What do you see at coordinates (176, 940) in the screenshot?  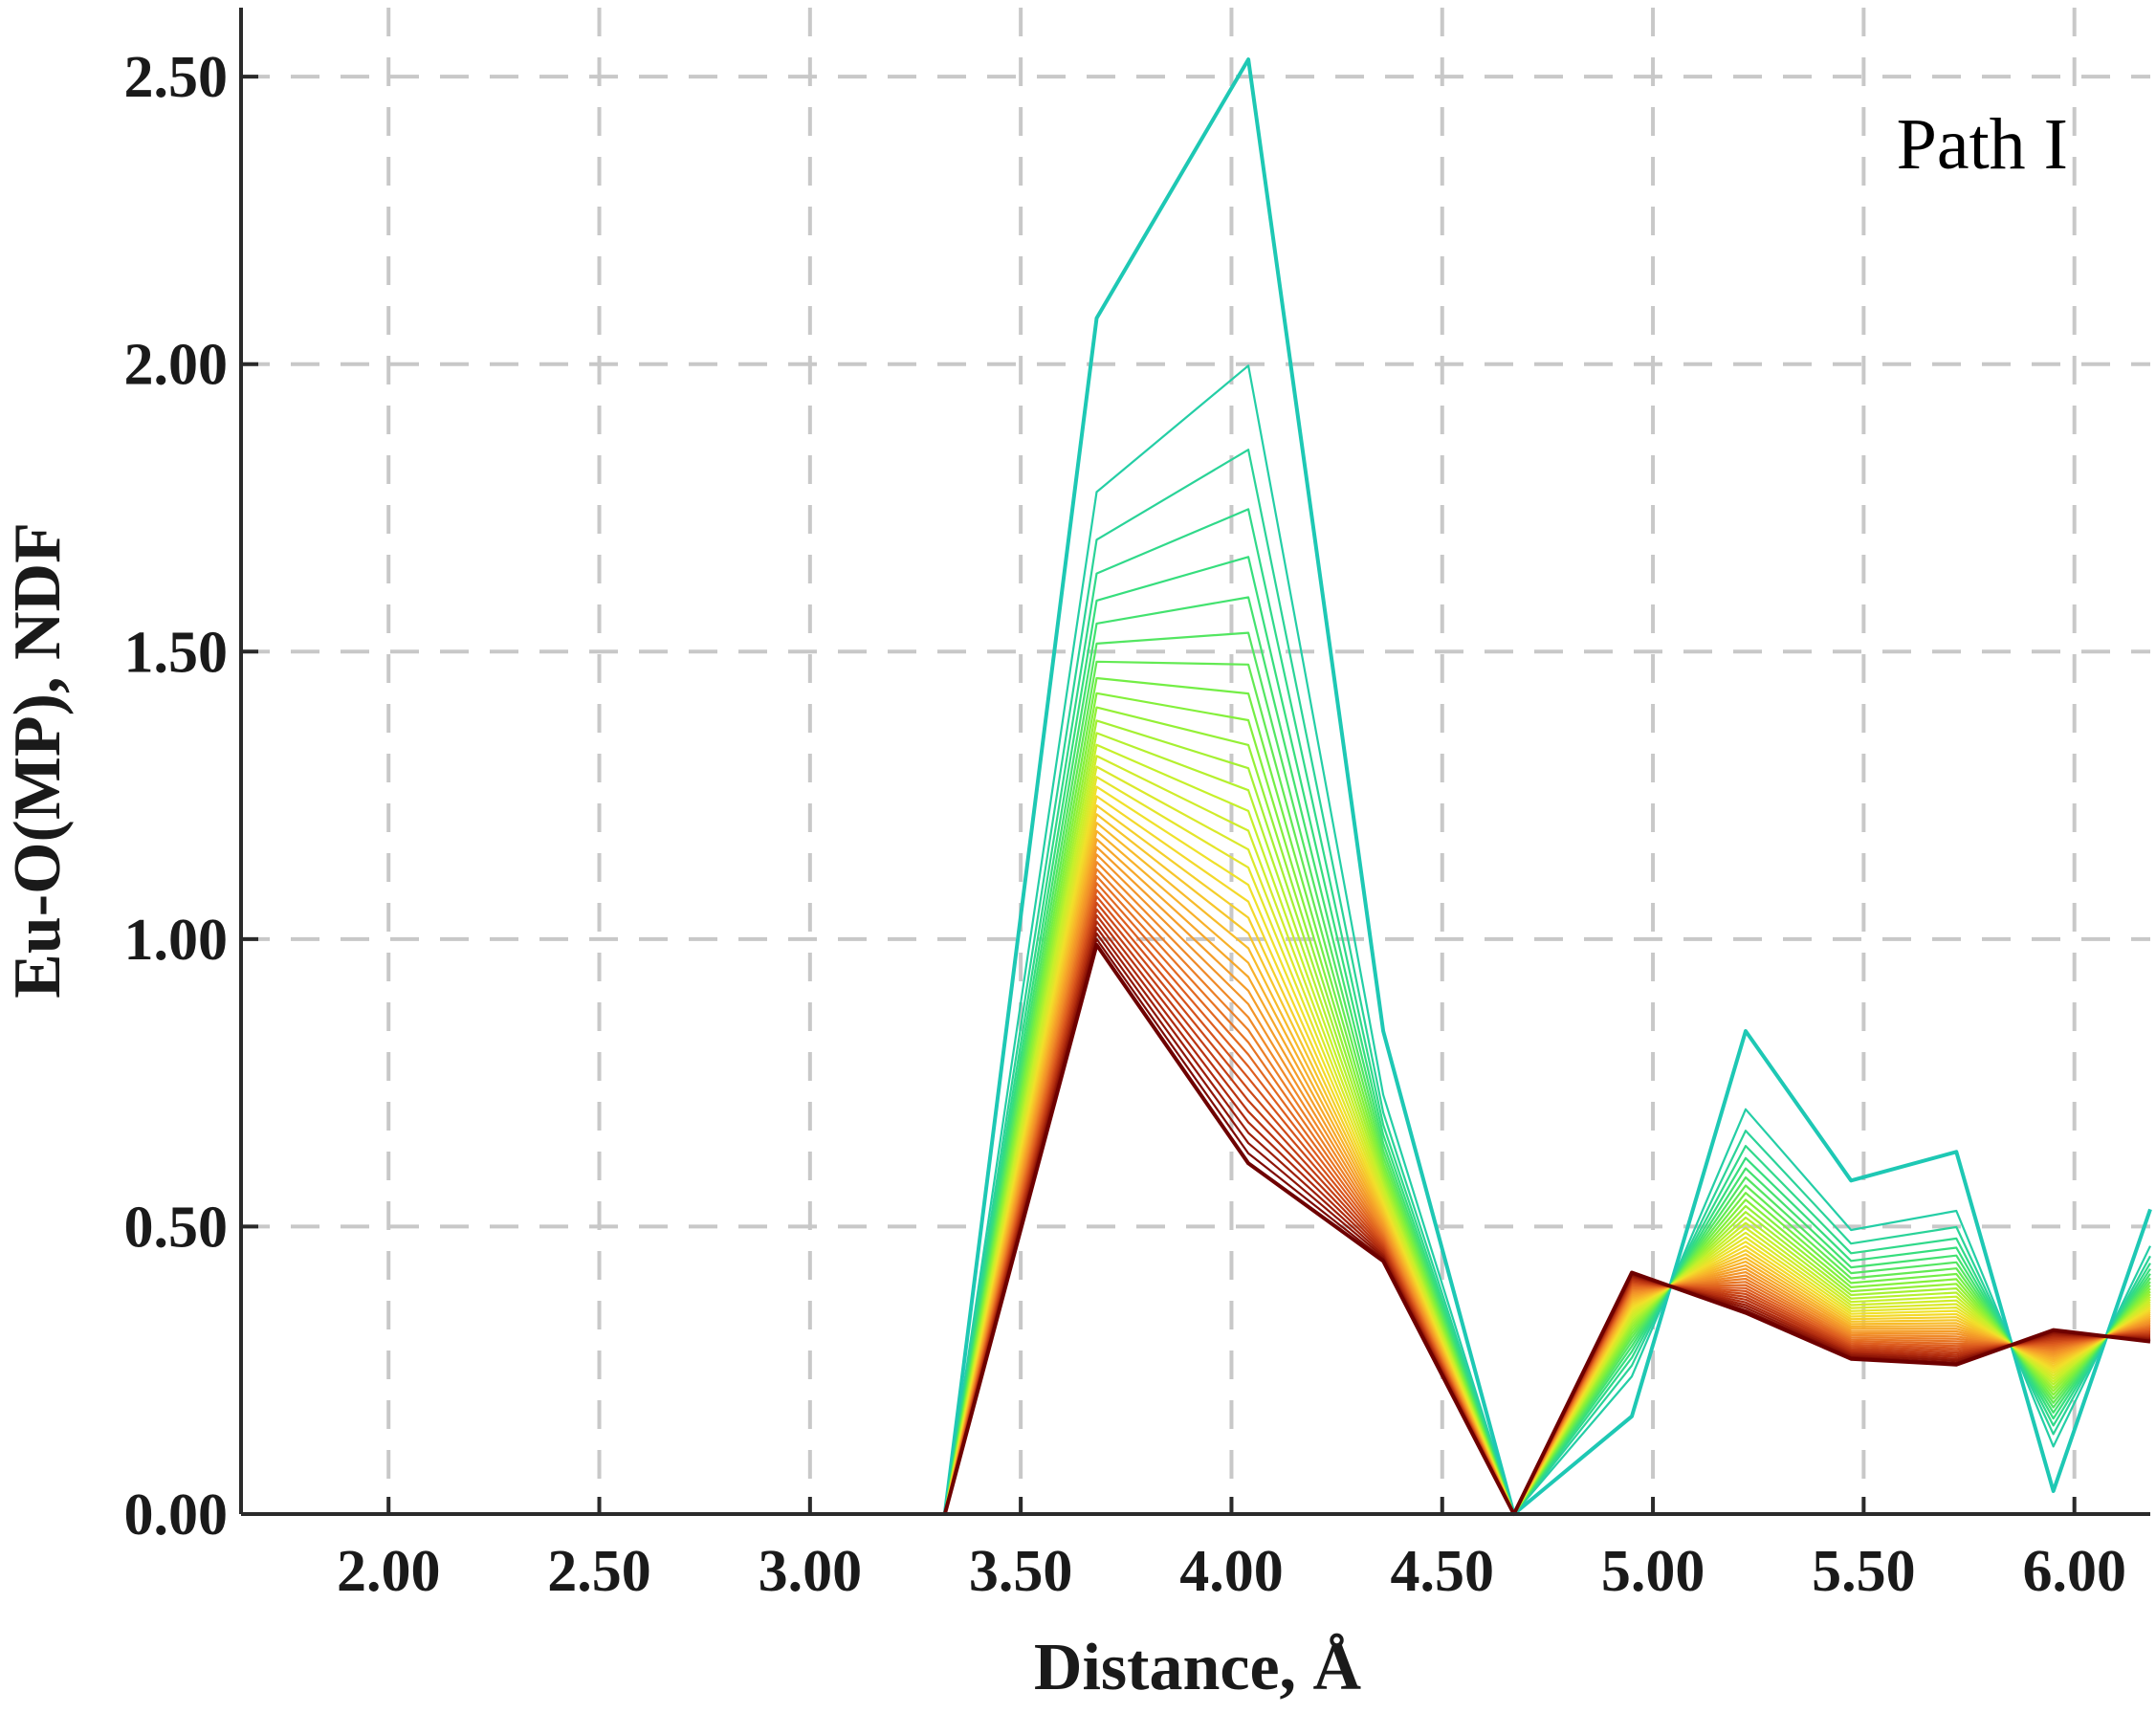 I see `y-tick-label: 1.00` at bounding box center [176, 940].